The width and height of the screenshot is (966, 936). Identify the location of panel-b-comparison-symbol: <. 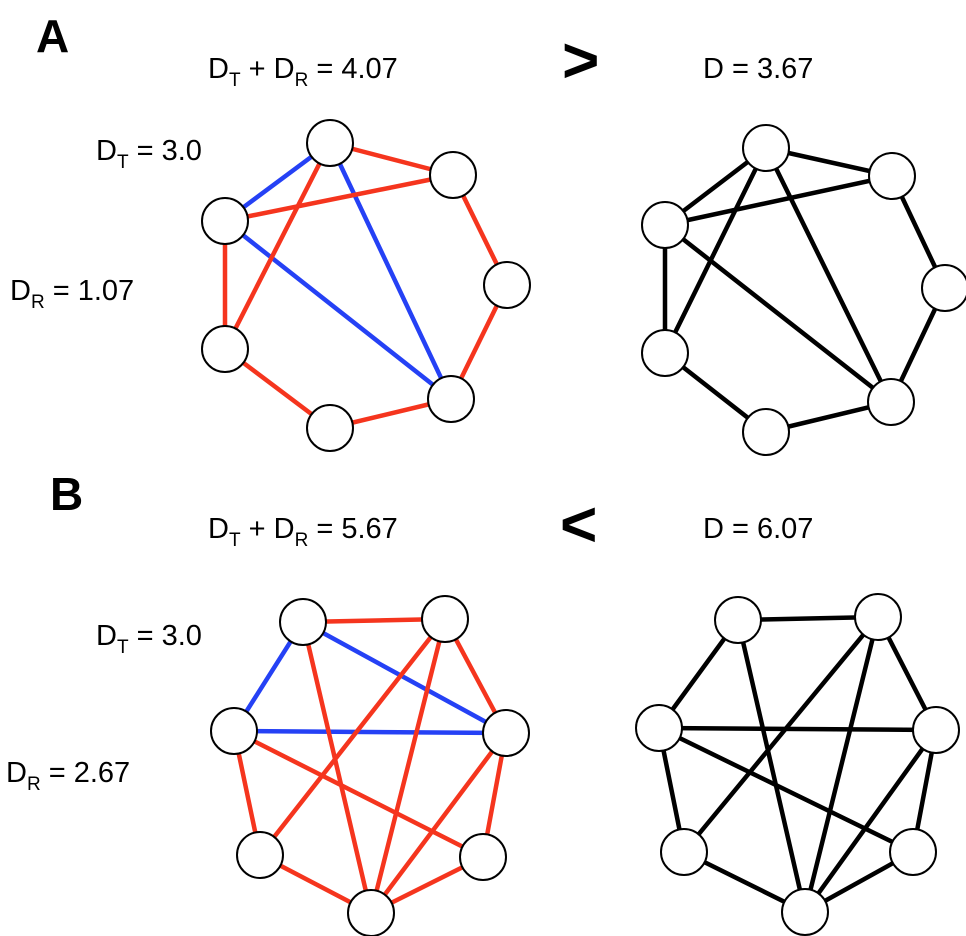
(578, 524).